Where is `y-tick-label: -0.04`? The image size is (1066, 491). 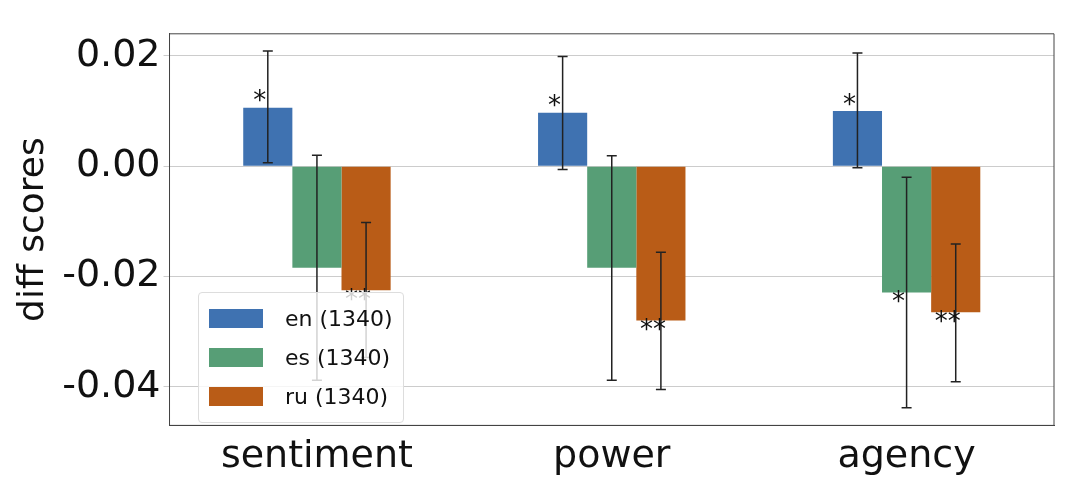
y-tick-label: -0.04 is located at coordinates (111, 383).